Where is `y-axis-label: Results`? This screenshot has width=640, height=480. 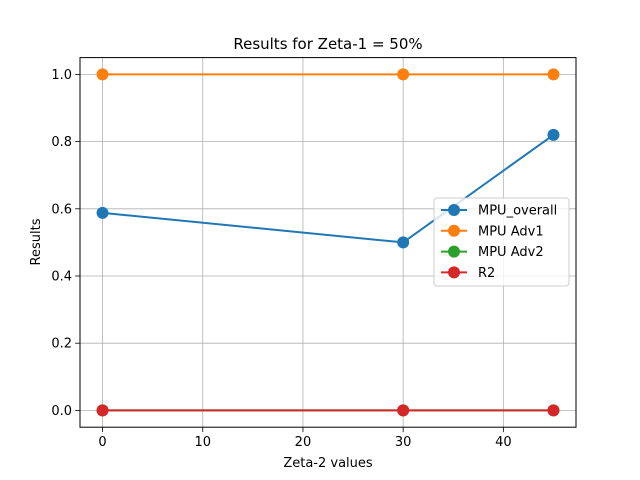 y-axis-label: Results is located at coordinates (36, 241).